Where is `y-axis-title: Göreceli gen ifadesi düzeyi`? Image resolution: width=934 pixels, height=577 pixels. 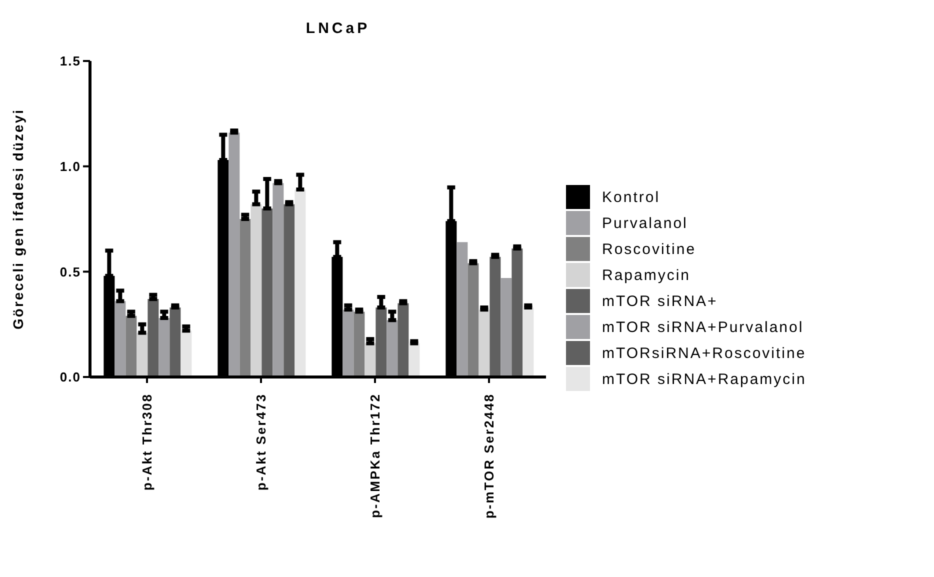
y-axis-title: Göreceli gen ifadesi düzeyi is located at coordinates (18, 219).